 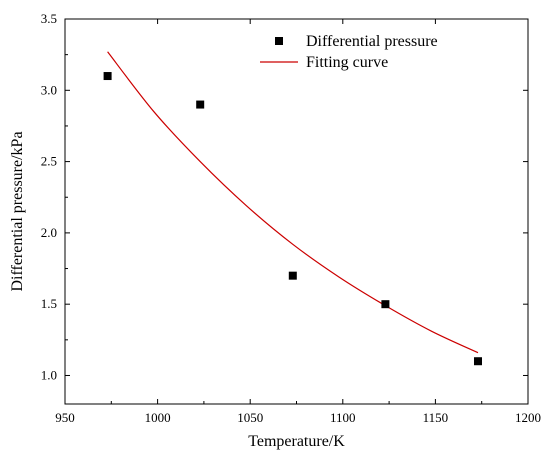 I want to click on x-tick-label: 1050, so click(x=250, y=417).